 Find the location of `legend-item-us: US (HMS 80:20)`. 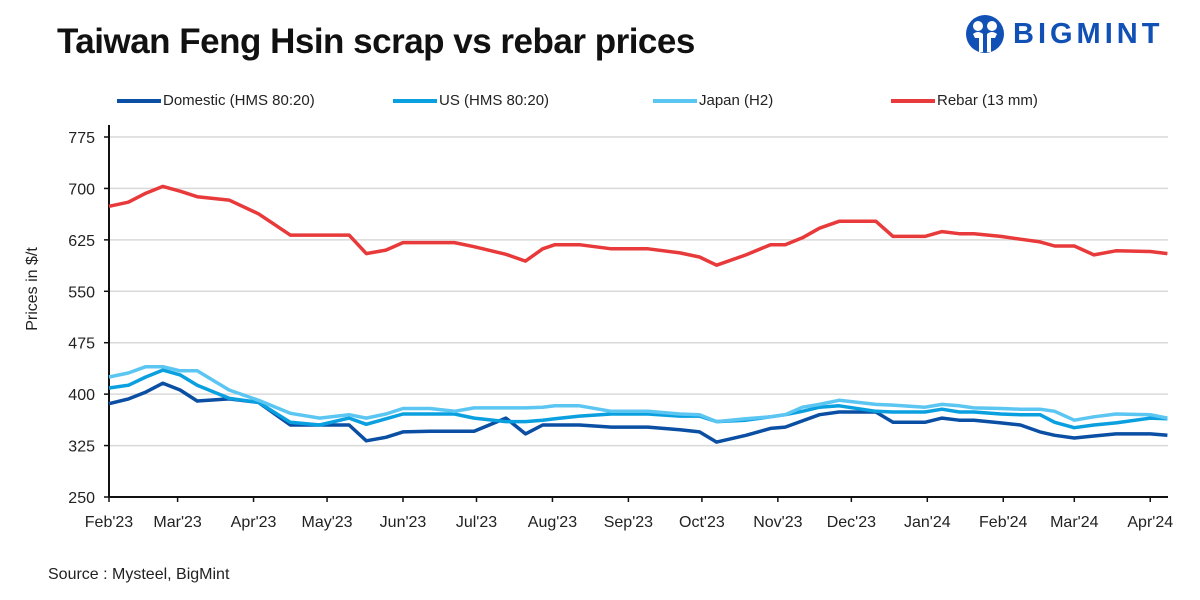

legend-item-us: US (HMS 80:20) is located at coordinates (523, 100).